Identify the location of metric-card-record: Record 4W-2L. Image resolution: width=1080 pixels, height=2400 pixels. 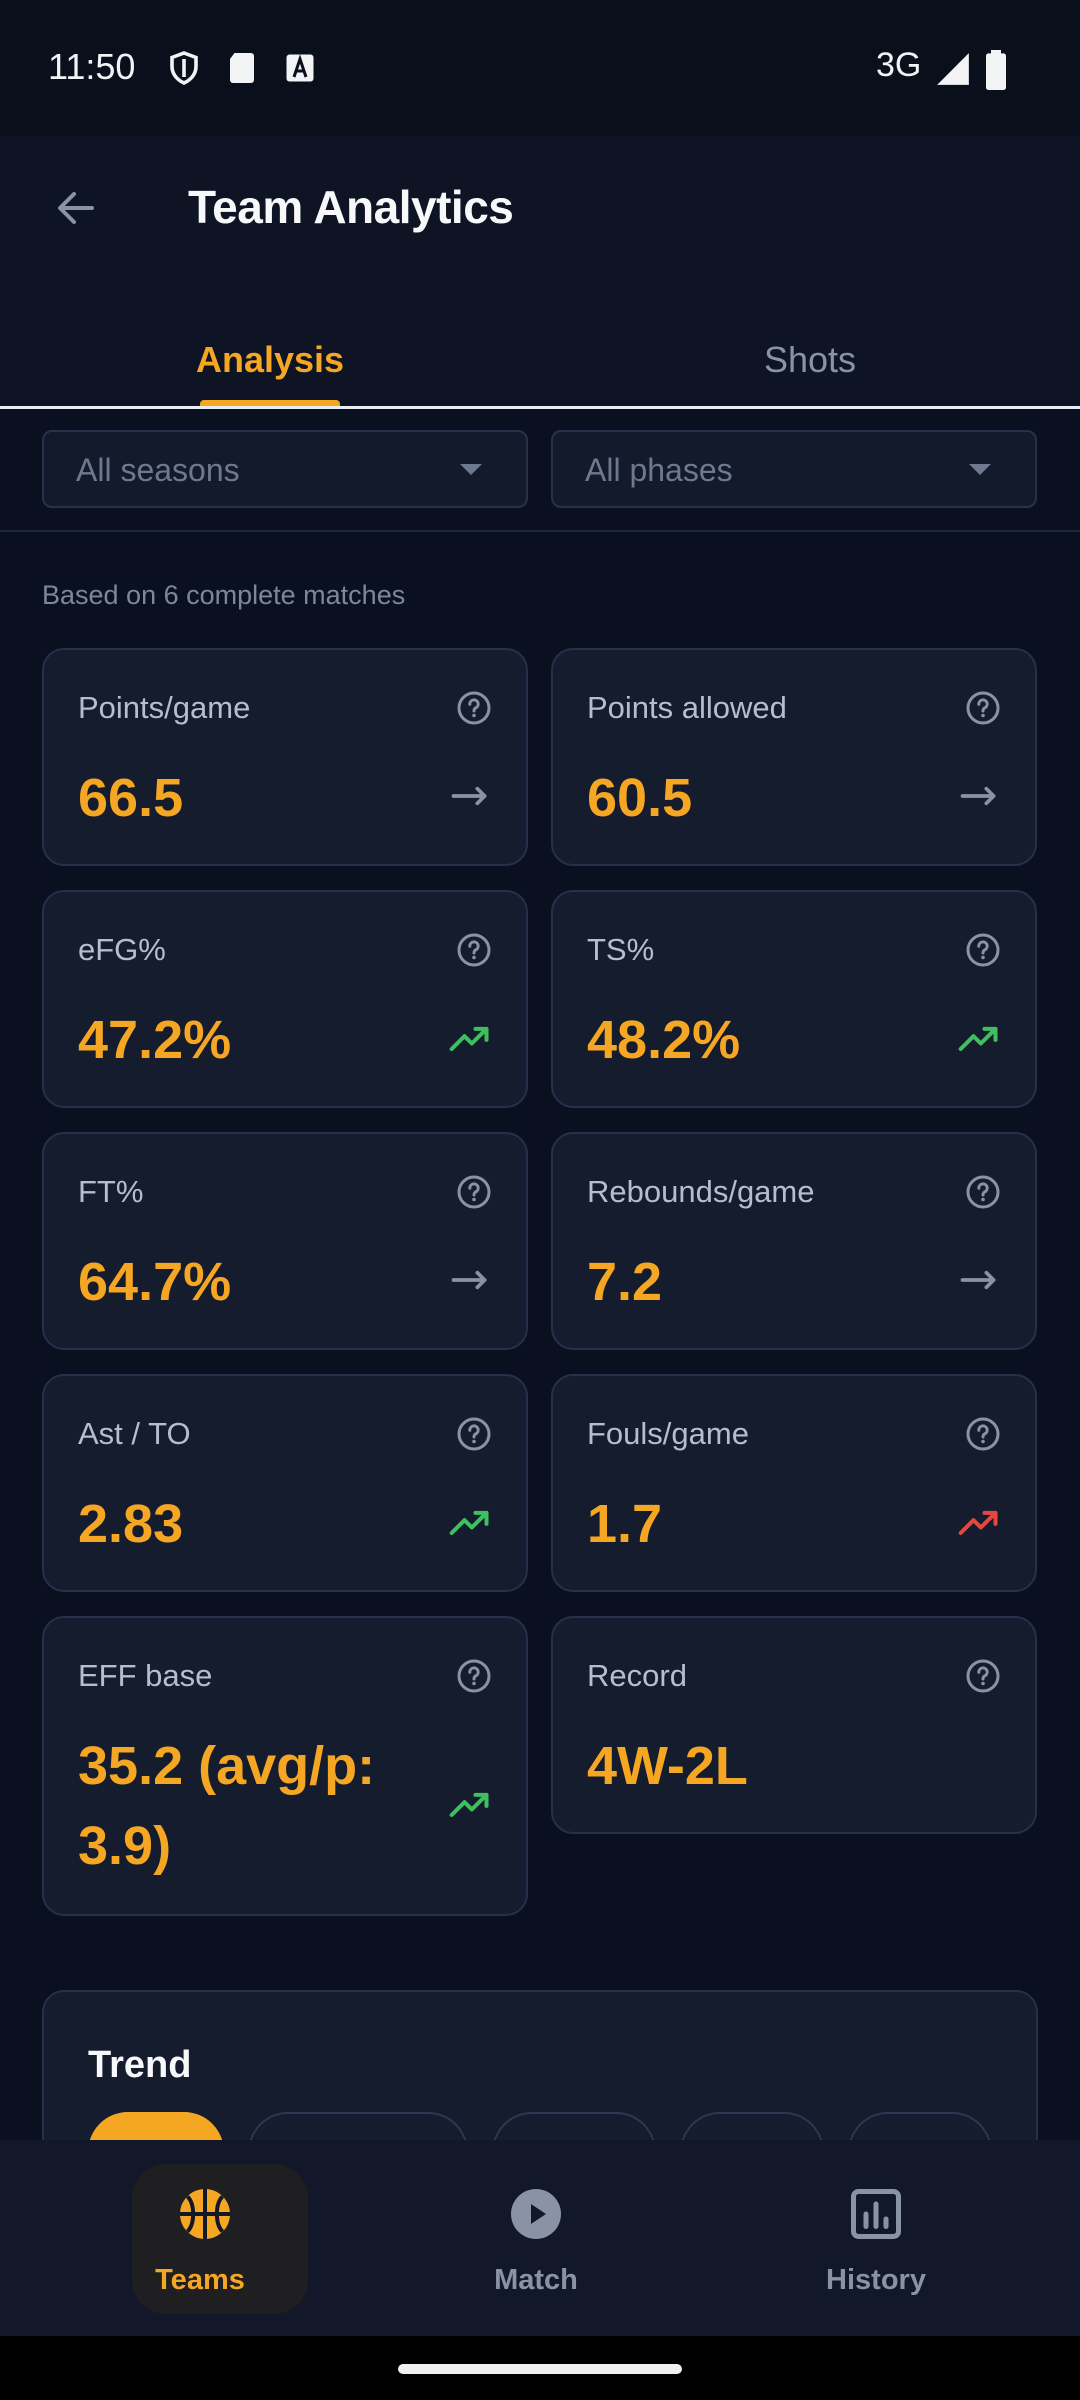
(794, 1725).